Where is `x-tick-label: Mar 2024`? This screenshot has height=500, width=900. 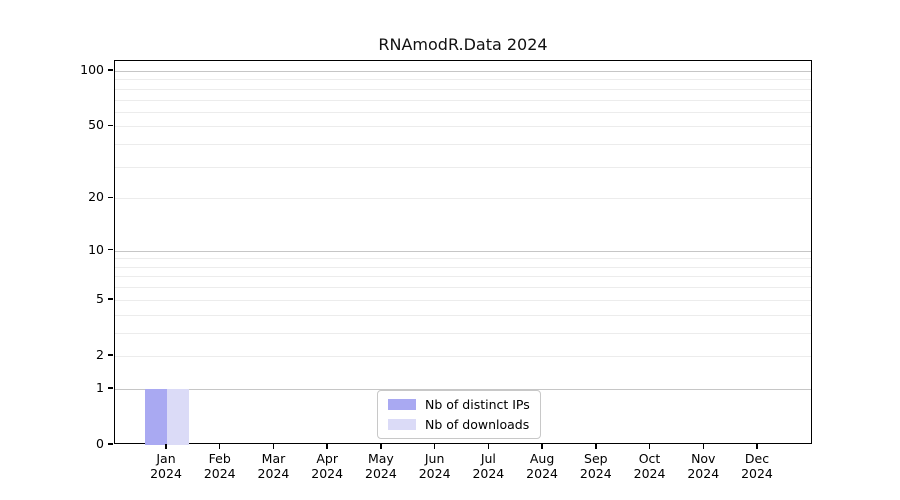 x-tick-label: Mar 2024 is located at coordinates (273, 466).